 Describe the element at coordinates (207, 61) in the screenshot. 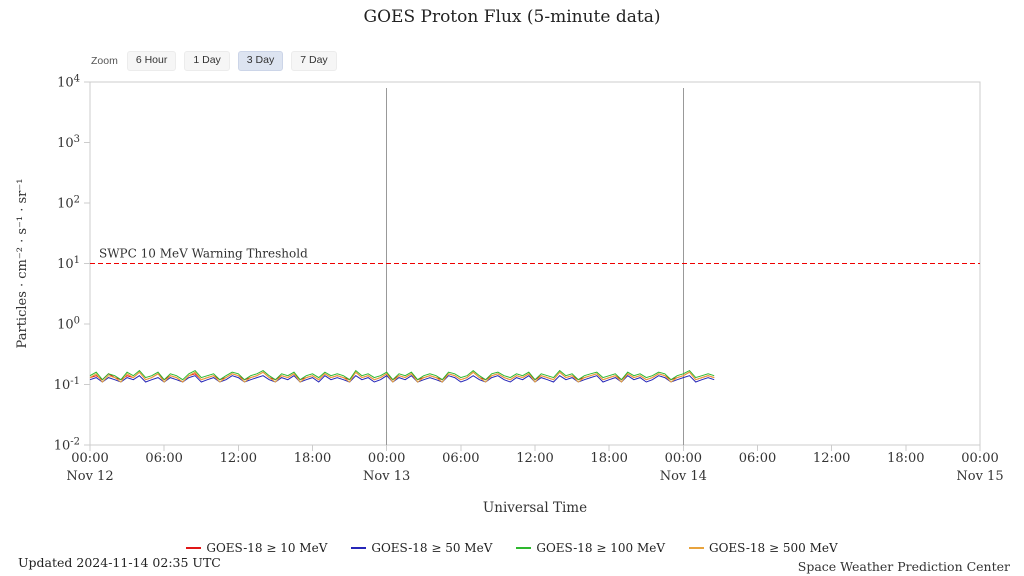

I see `zoom-button-1-day: 1 Day` at that location.